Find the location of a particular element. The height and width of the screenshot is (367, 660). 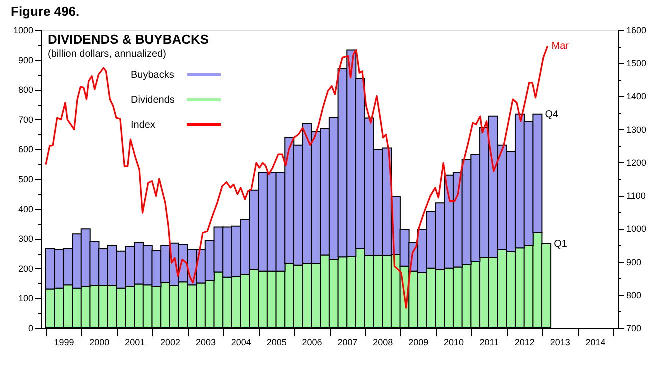

legend-label: Buybacks is located at coordinates (152, 75).